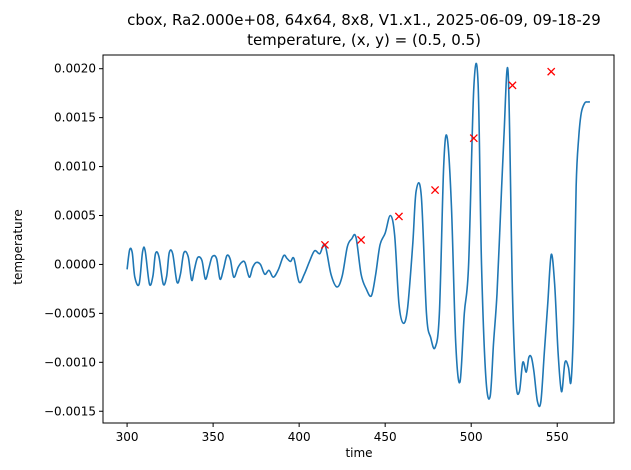 The image size is (631, 470). Describe the element at coordinates (75, 167) in the screenshot. I see `y-tick-label: 0.0010` at that location.